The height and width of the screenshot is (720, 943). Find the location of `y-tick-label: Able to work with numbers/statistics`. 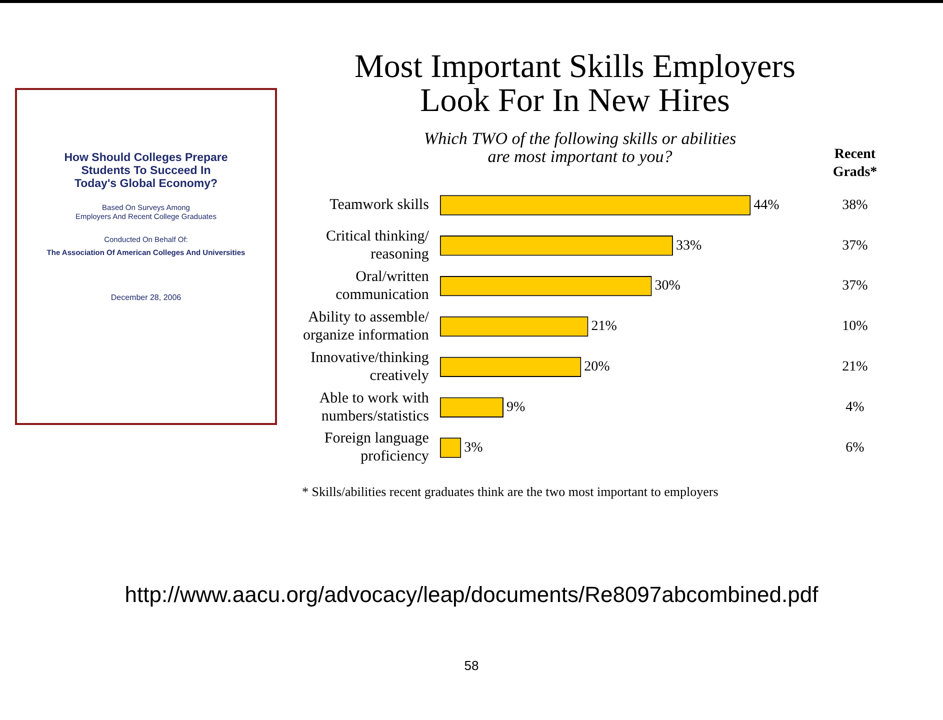

y-tick-label: Able to work with numbers/statistics is located at coordinates (374, 407).